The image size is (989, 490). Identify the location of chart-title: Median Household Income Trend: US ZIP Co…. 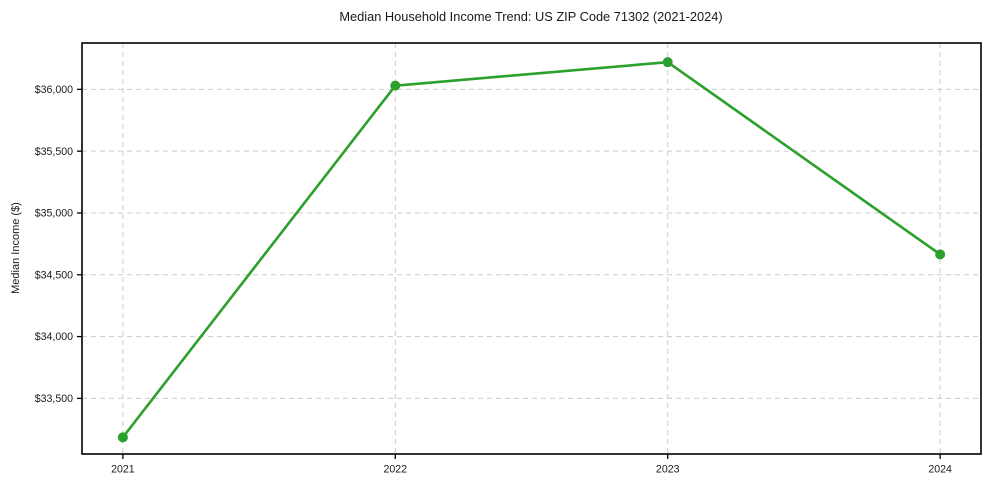
(531, 16).